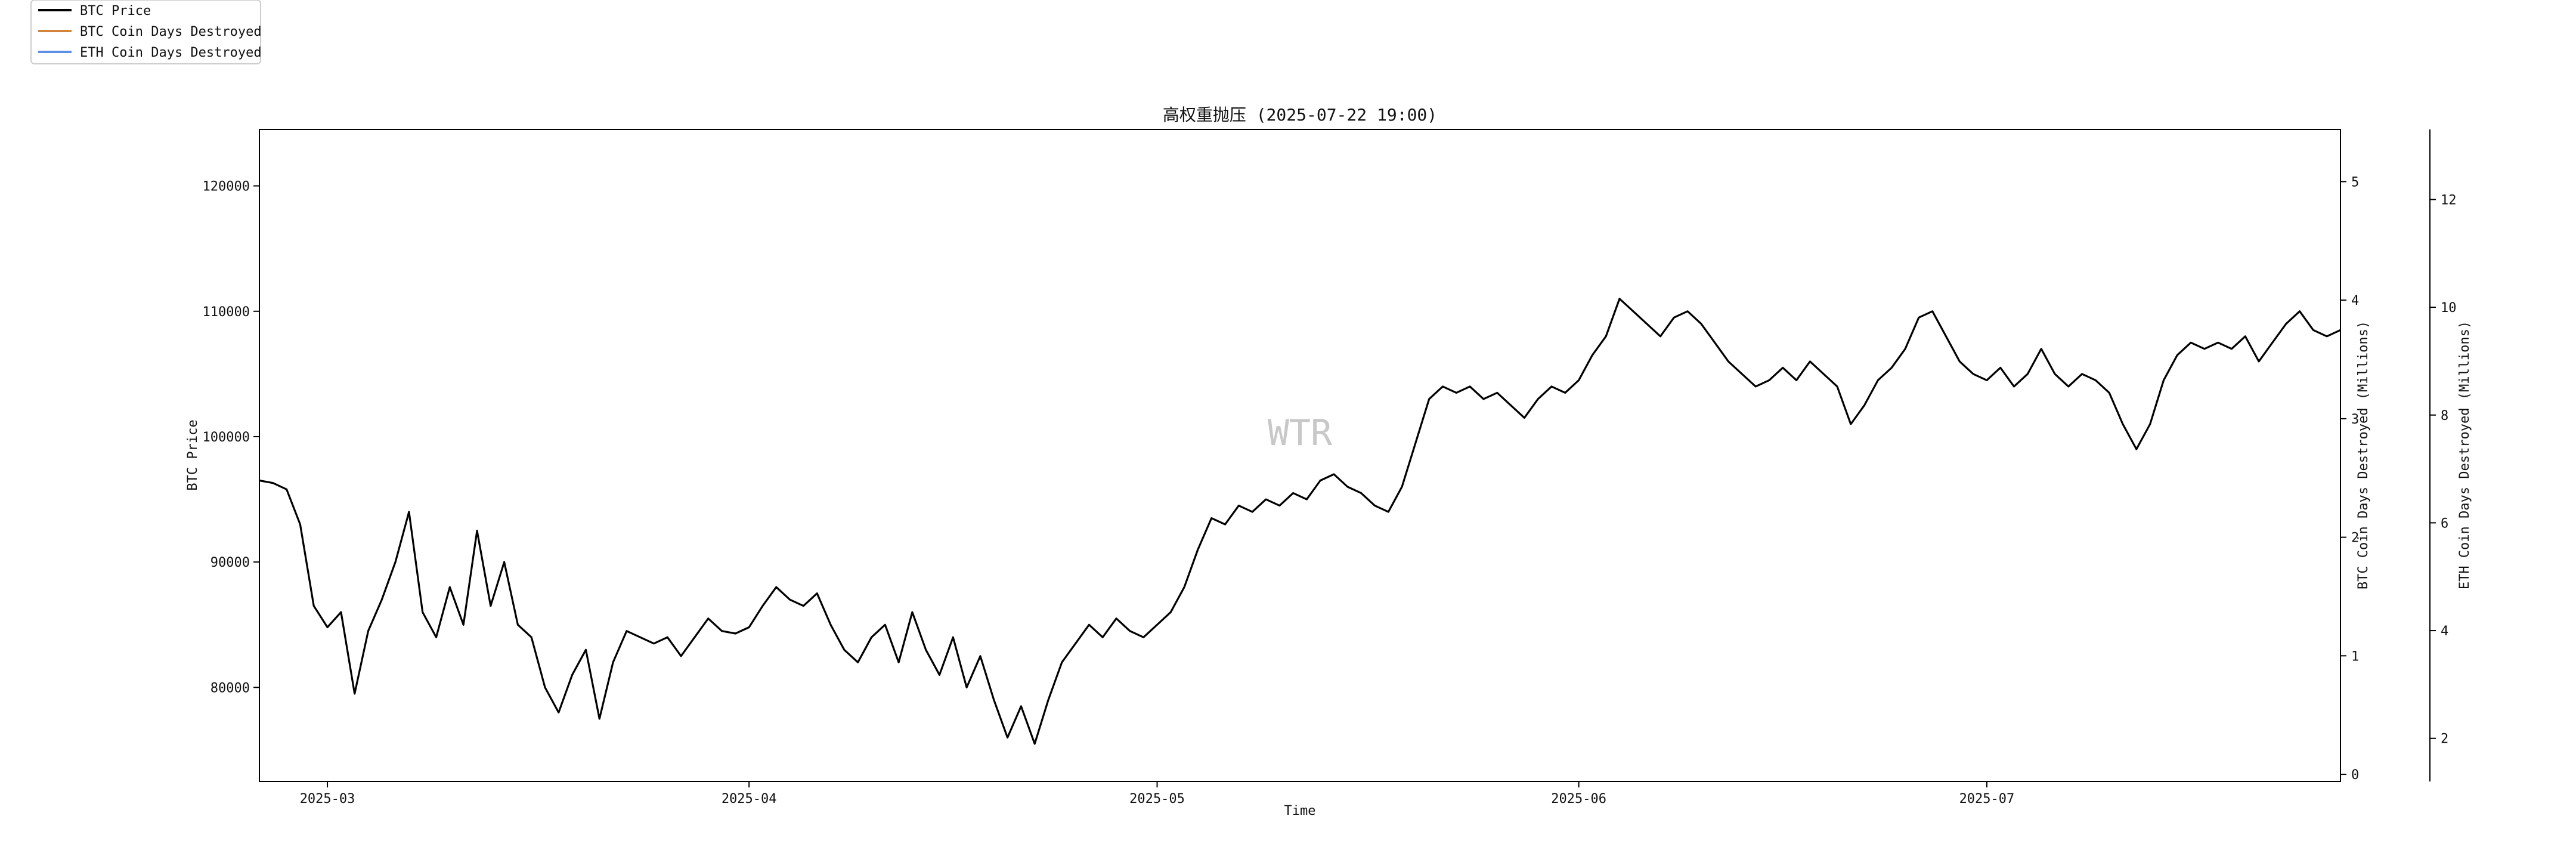  Describe the element at coordinates (2355, 656) in the screenshot. I see `right1-tick-label-1: 1` at that location.